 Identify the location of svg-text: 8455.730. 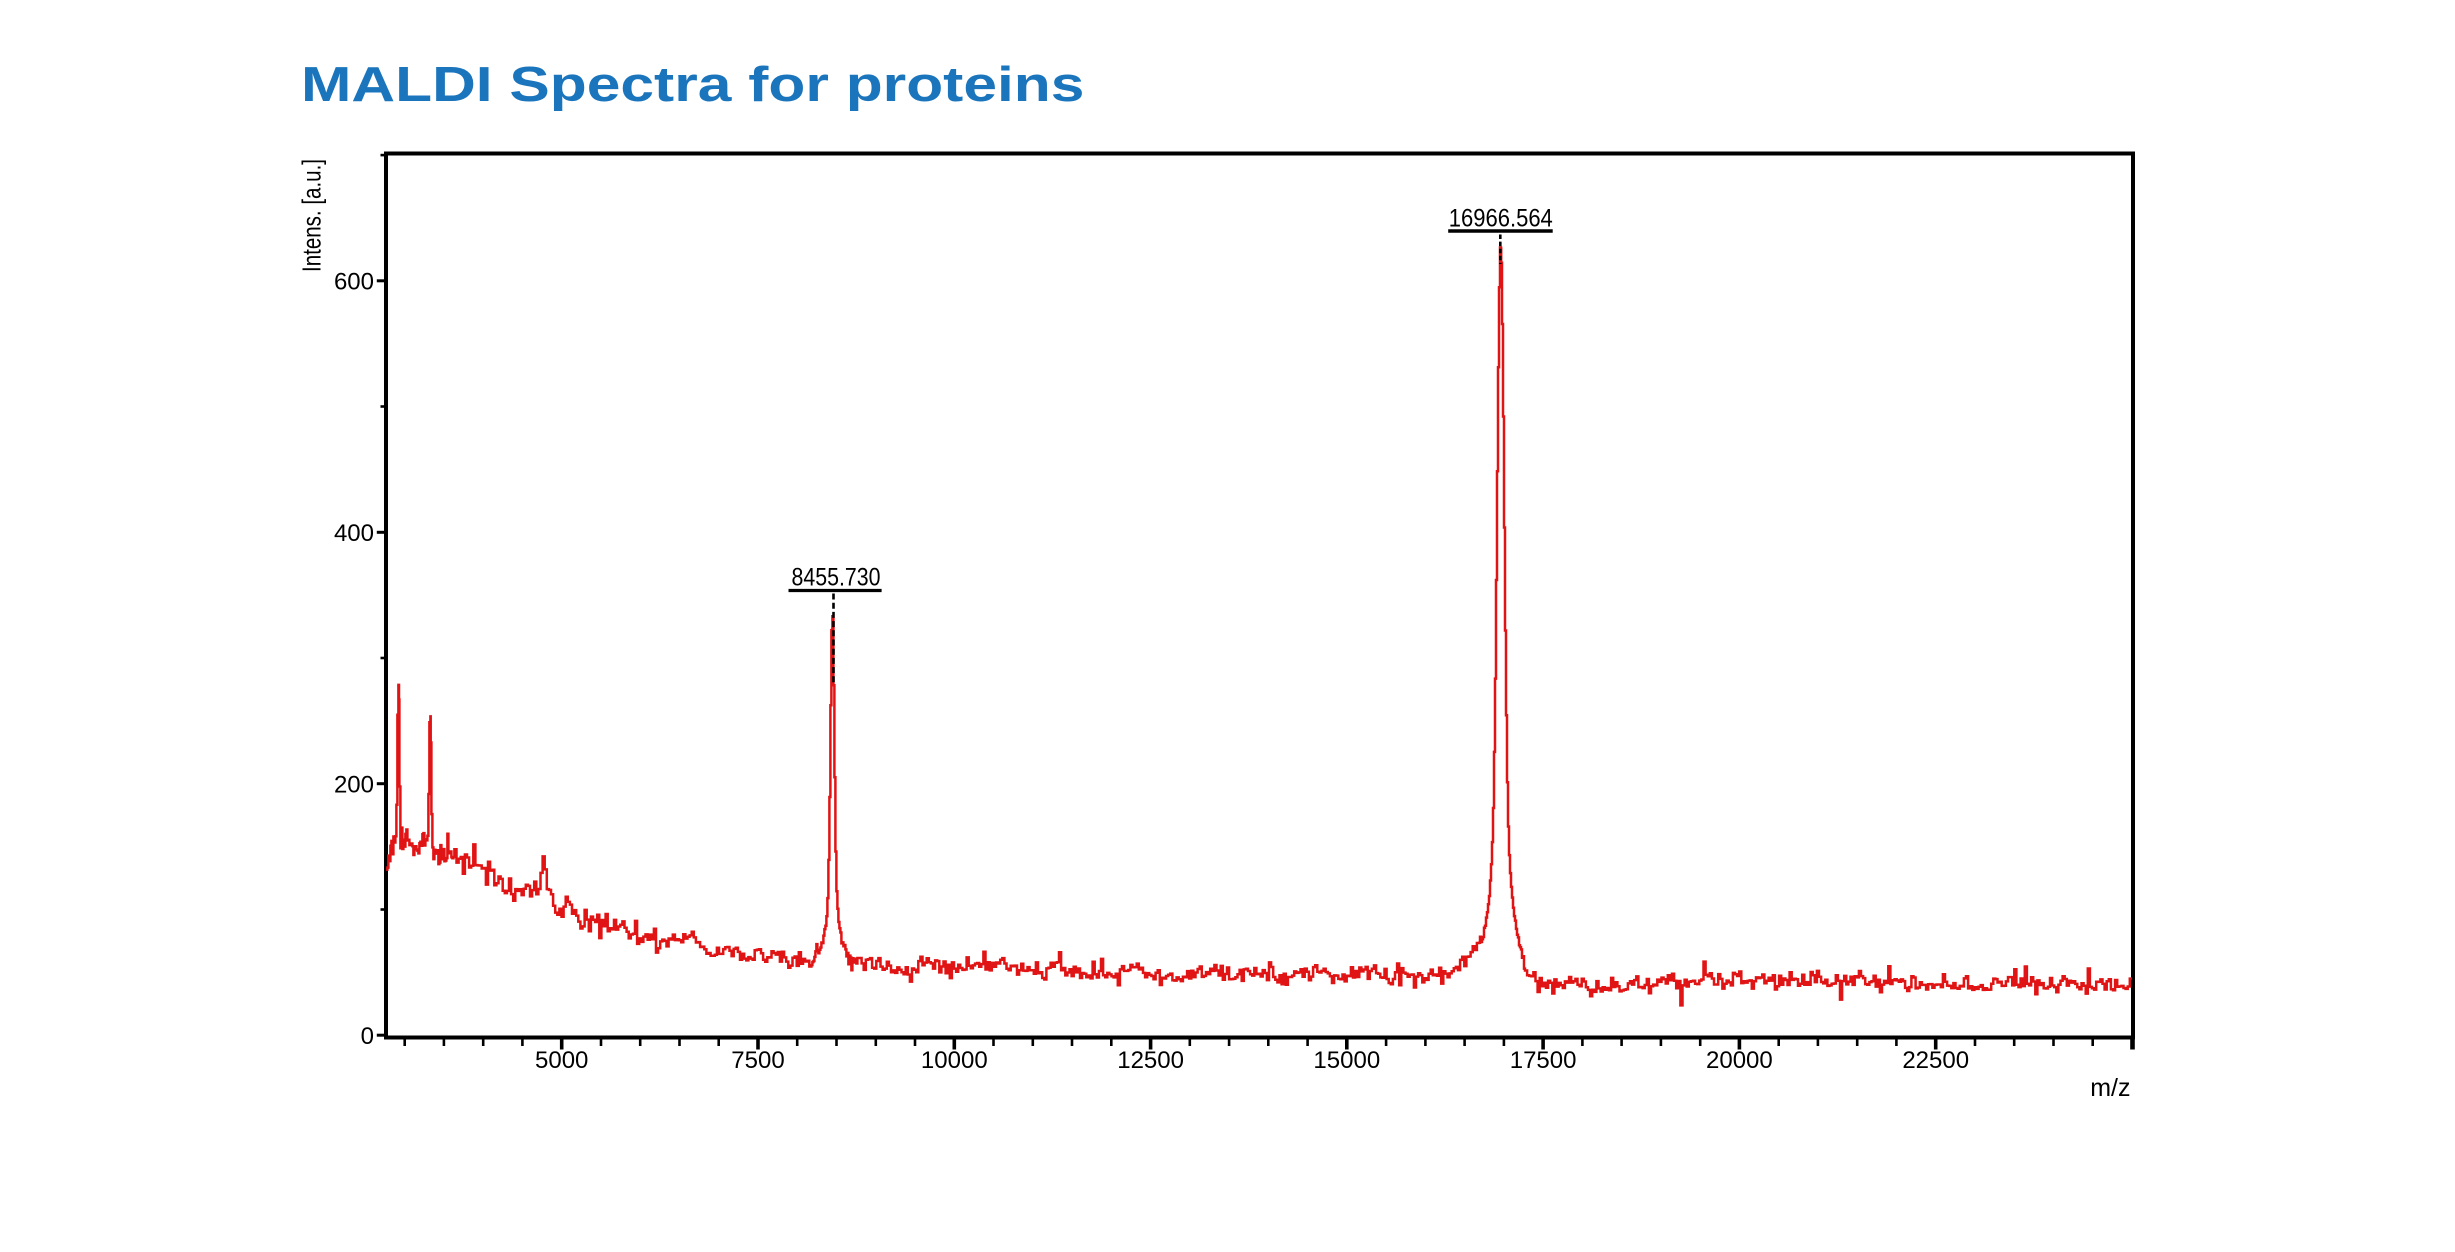
(836, 578).